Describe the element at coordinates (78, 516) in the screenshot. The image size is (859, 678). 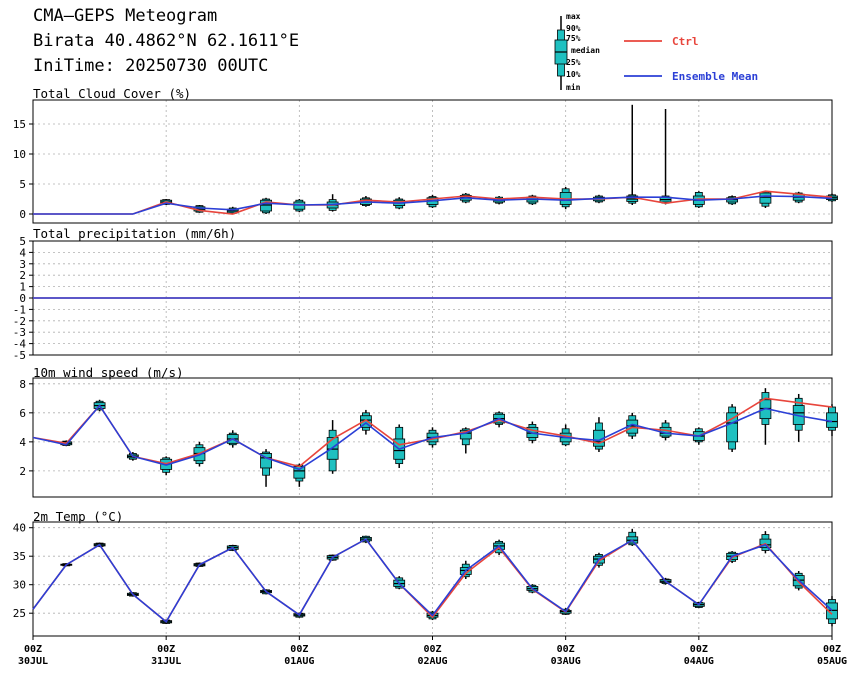
I see `panel-title-temp: 2m Temp (°C)` at that location.